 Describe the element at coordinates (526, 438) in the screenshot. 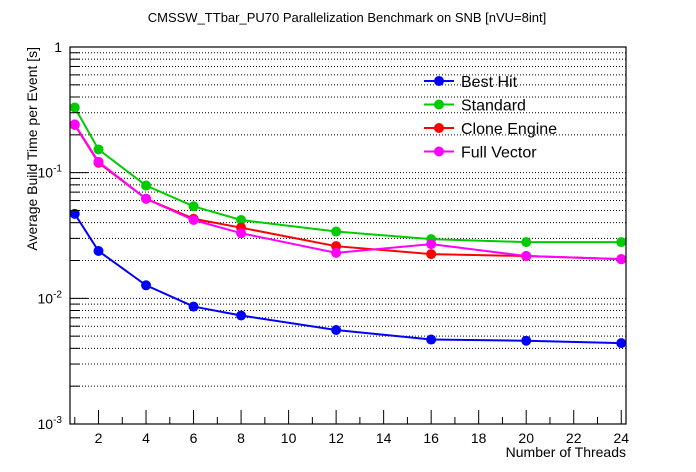

I see `x-tick-label: 20` at that location.